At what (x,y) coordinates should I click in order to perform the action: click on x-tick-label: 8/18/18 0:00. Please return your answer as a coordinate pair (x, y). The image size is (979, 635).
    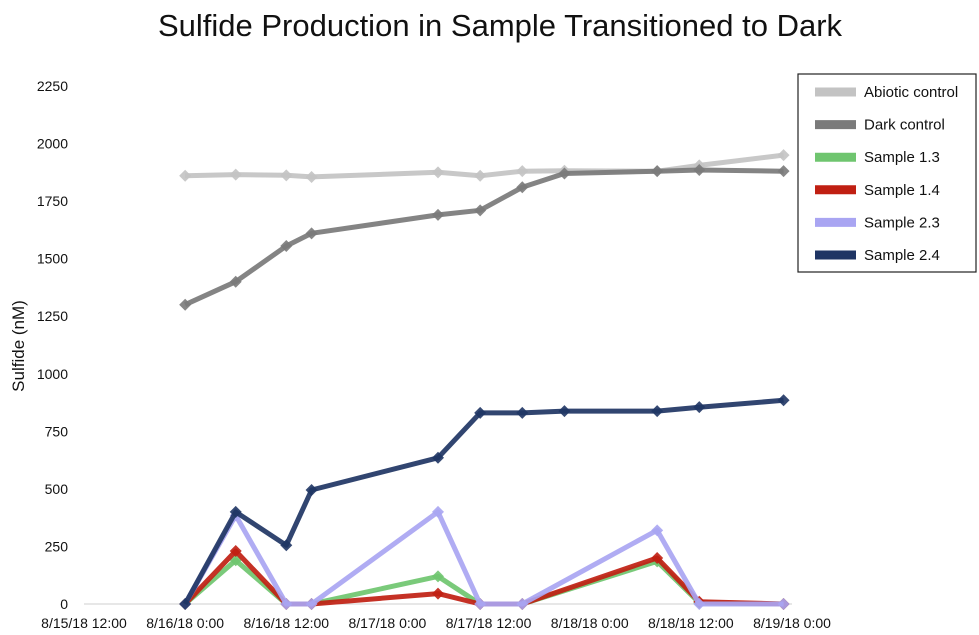
    Looking at the image, I should click on (590, 623).